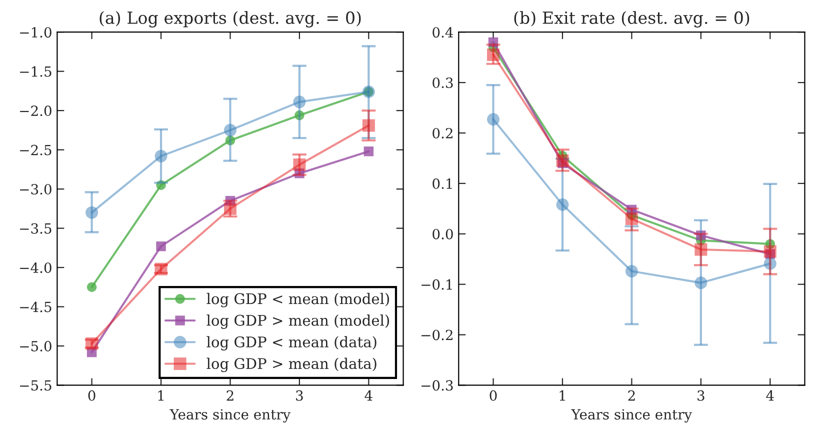 The height and width of the screenshot is (428, 817). Describe the element at coordinates (36, 346) in the screenshot. I see `y-tick-label: −5.0` at that location.